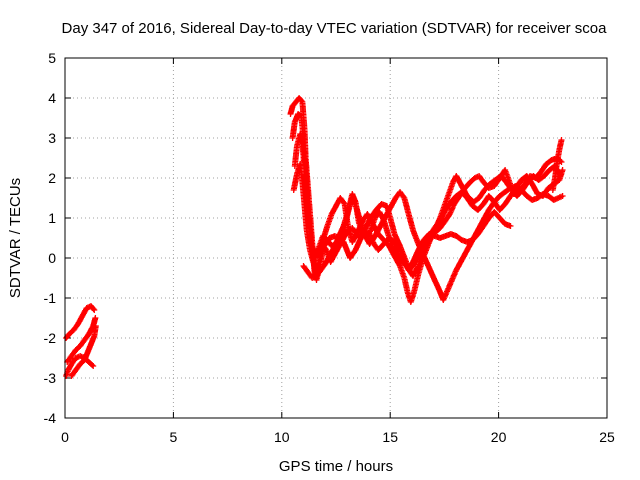 Image resolution: width=640 pixels, height=480 pixels. I want to click on y-tick-label: 4, so click(52, 98).